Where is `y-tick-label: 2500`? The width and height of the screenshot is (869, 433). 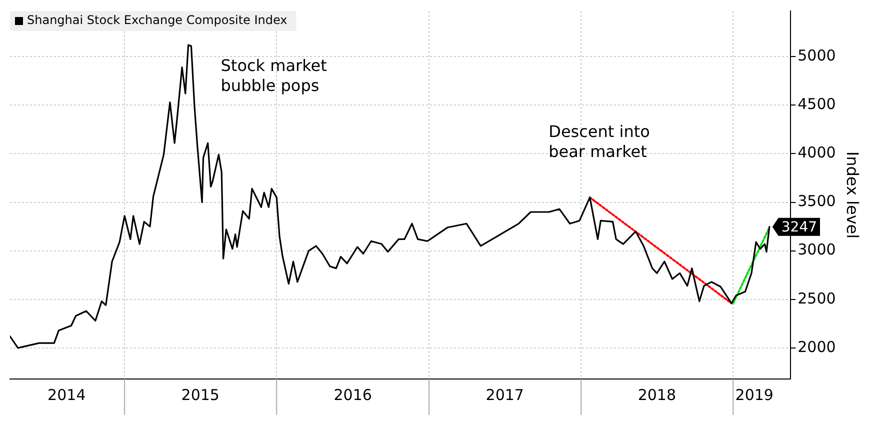
y-tick-label: 2500 is located at coordinates (817, 298).